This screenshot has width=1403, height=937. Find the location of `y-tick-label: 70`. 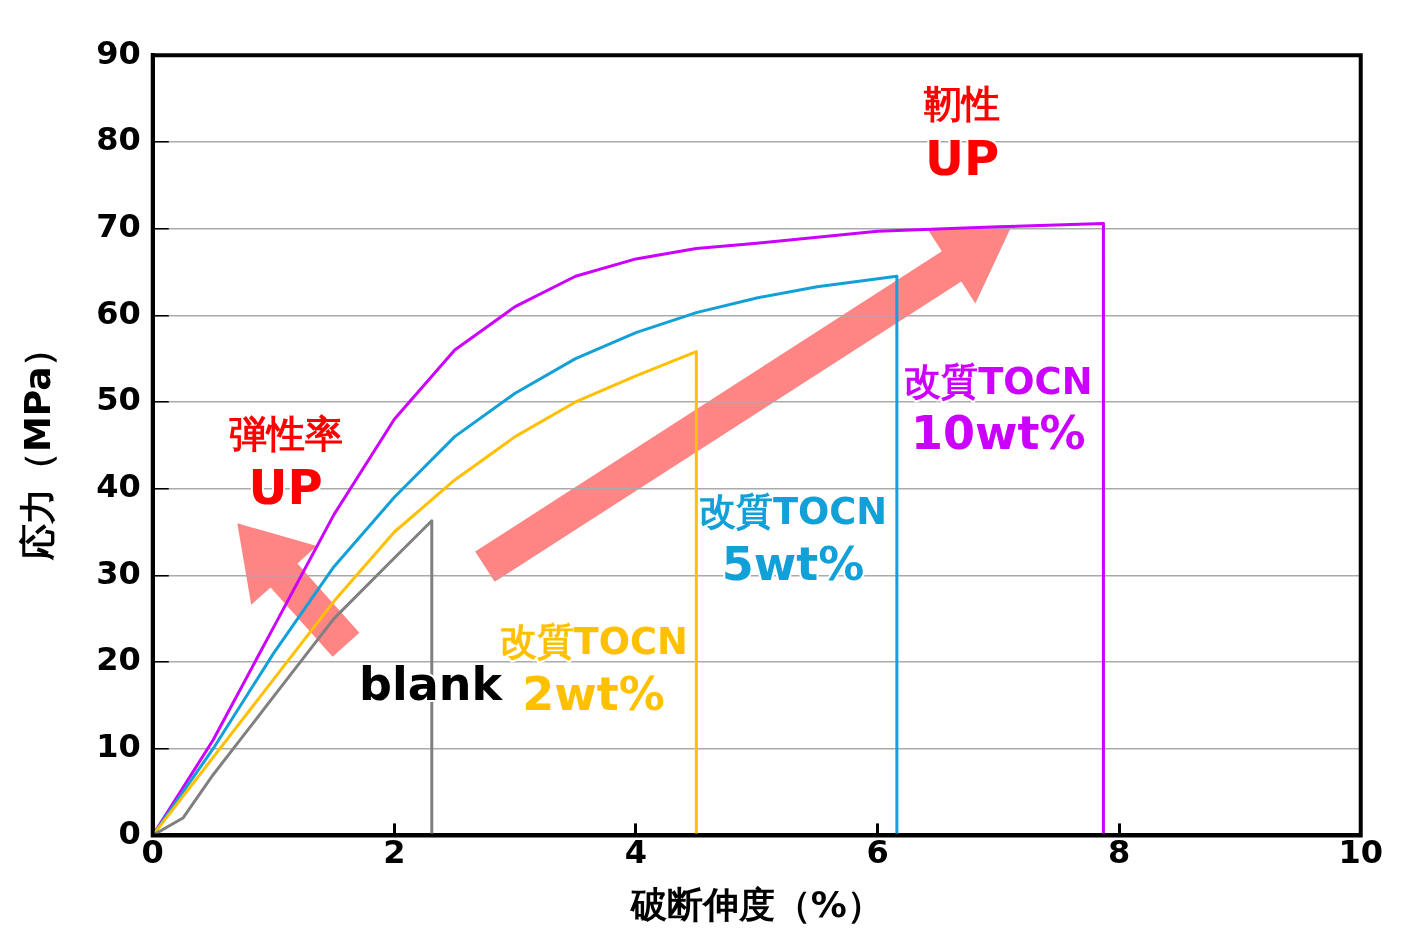

y-tick-label: 70 is located at coordinates (118, 225).